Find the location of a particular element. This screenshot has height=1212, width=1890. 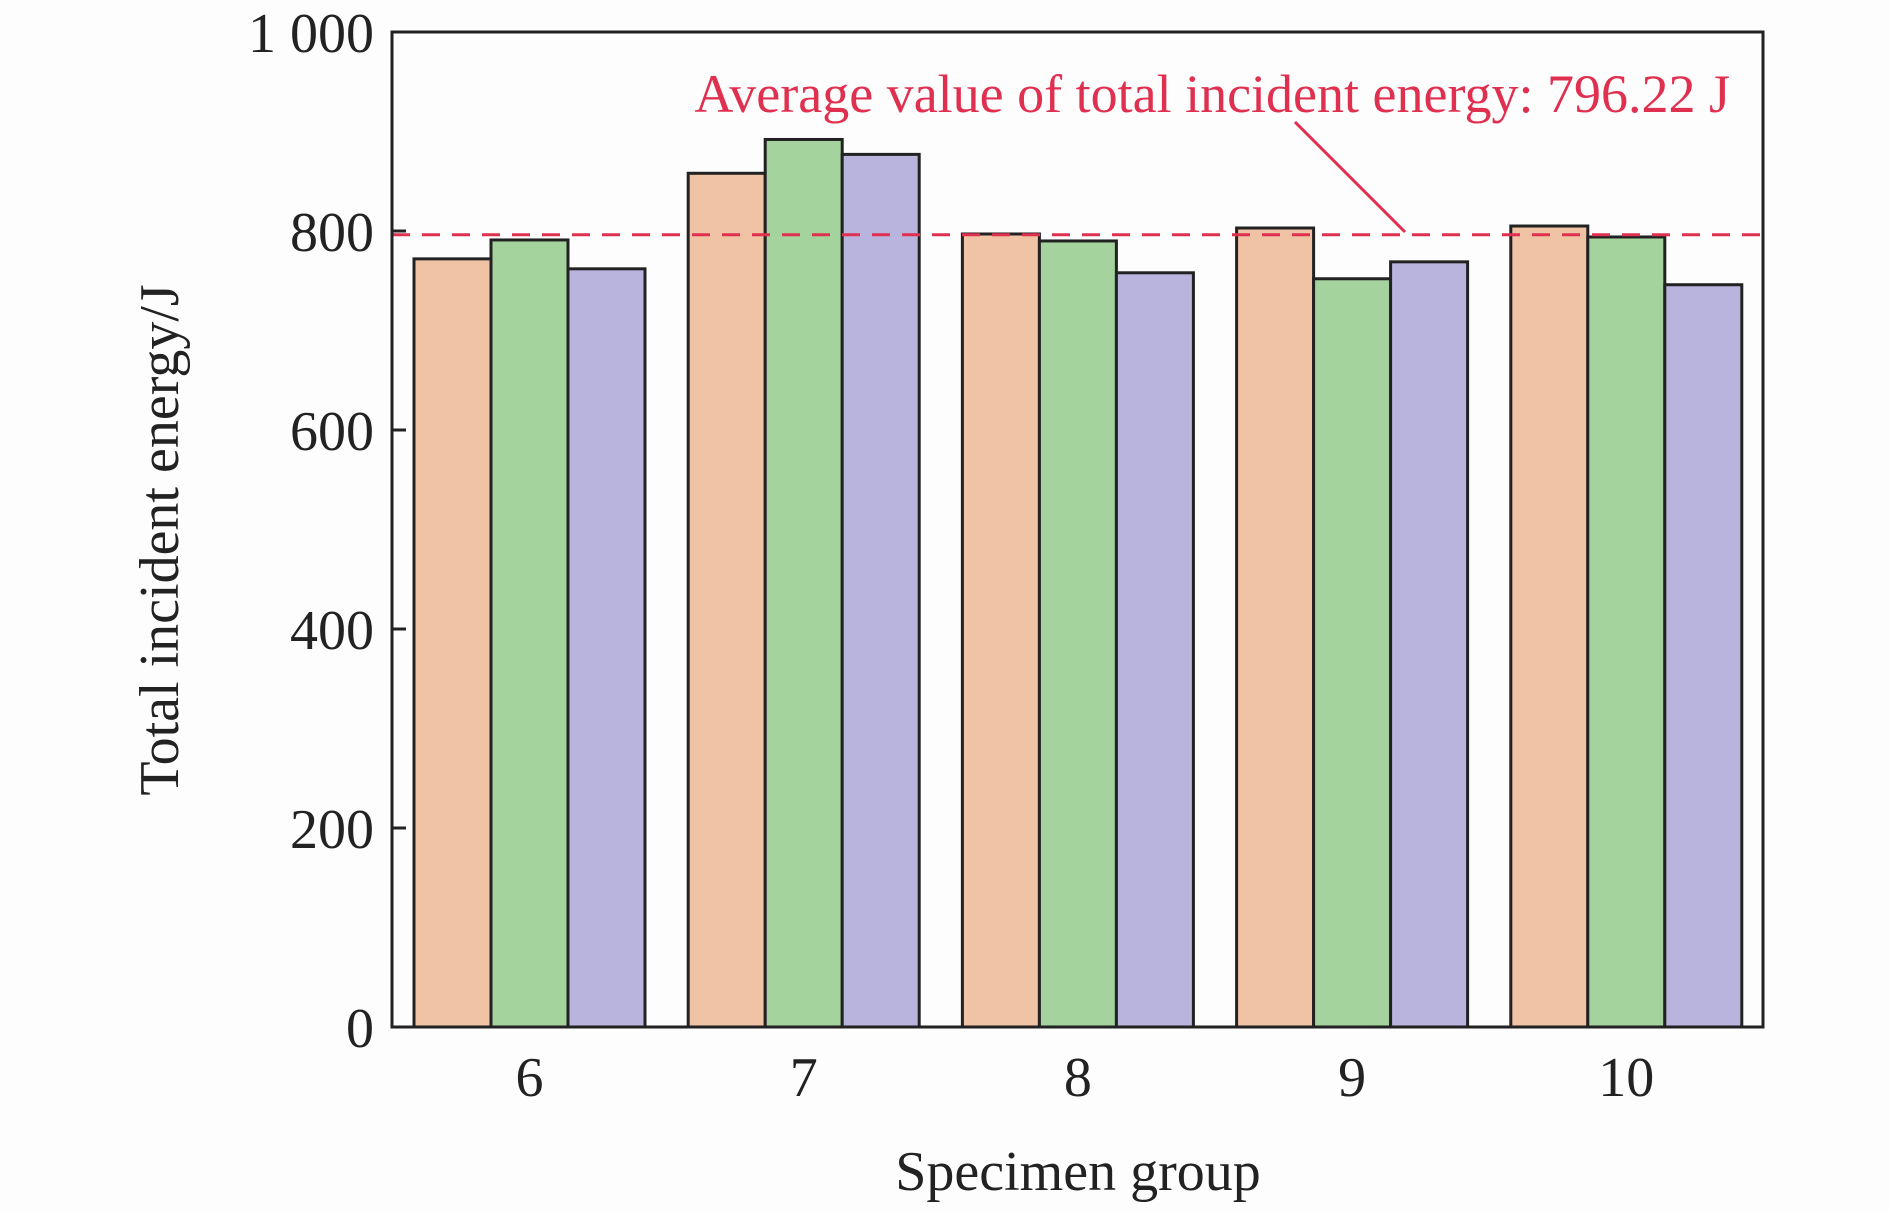

y-tick-label: 200 is located at coordinates (332, 830).